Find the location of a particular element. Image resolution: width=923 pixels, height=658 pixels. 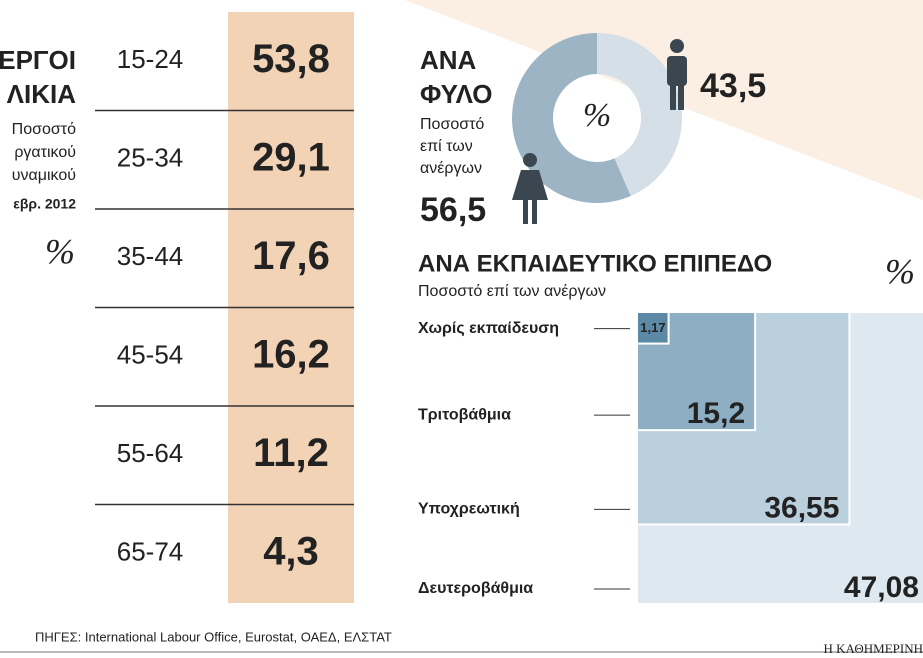

donut-subtitle: Ποσοστό is located at coordinates (452, 124).